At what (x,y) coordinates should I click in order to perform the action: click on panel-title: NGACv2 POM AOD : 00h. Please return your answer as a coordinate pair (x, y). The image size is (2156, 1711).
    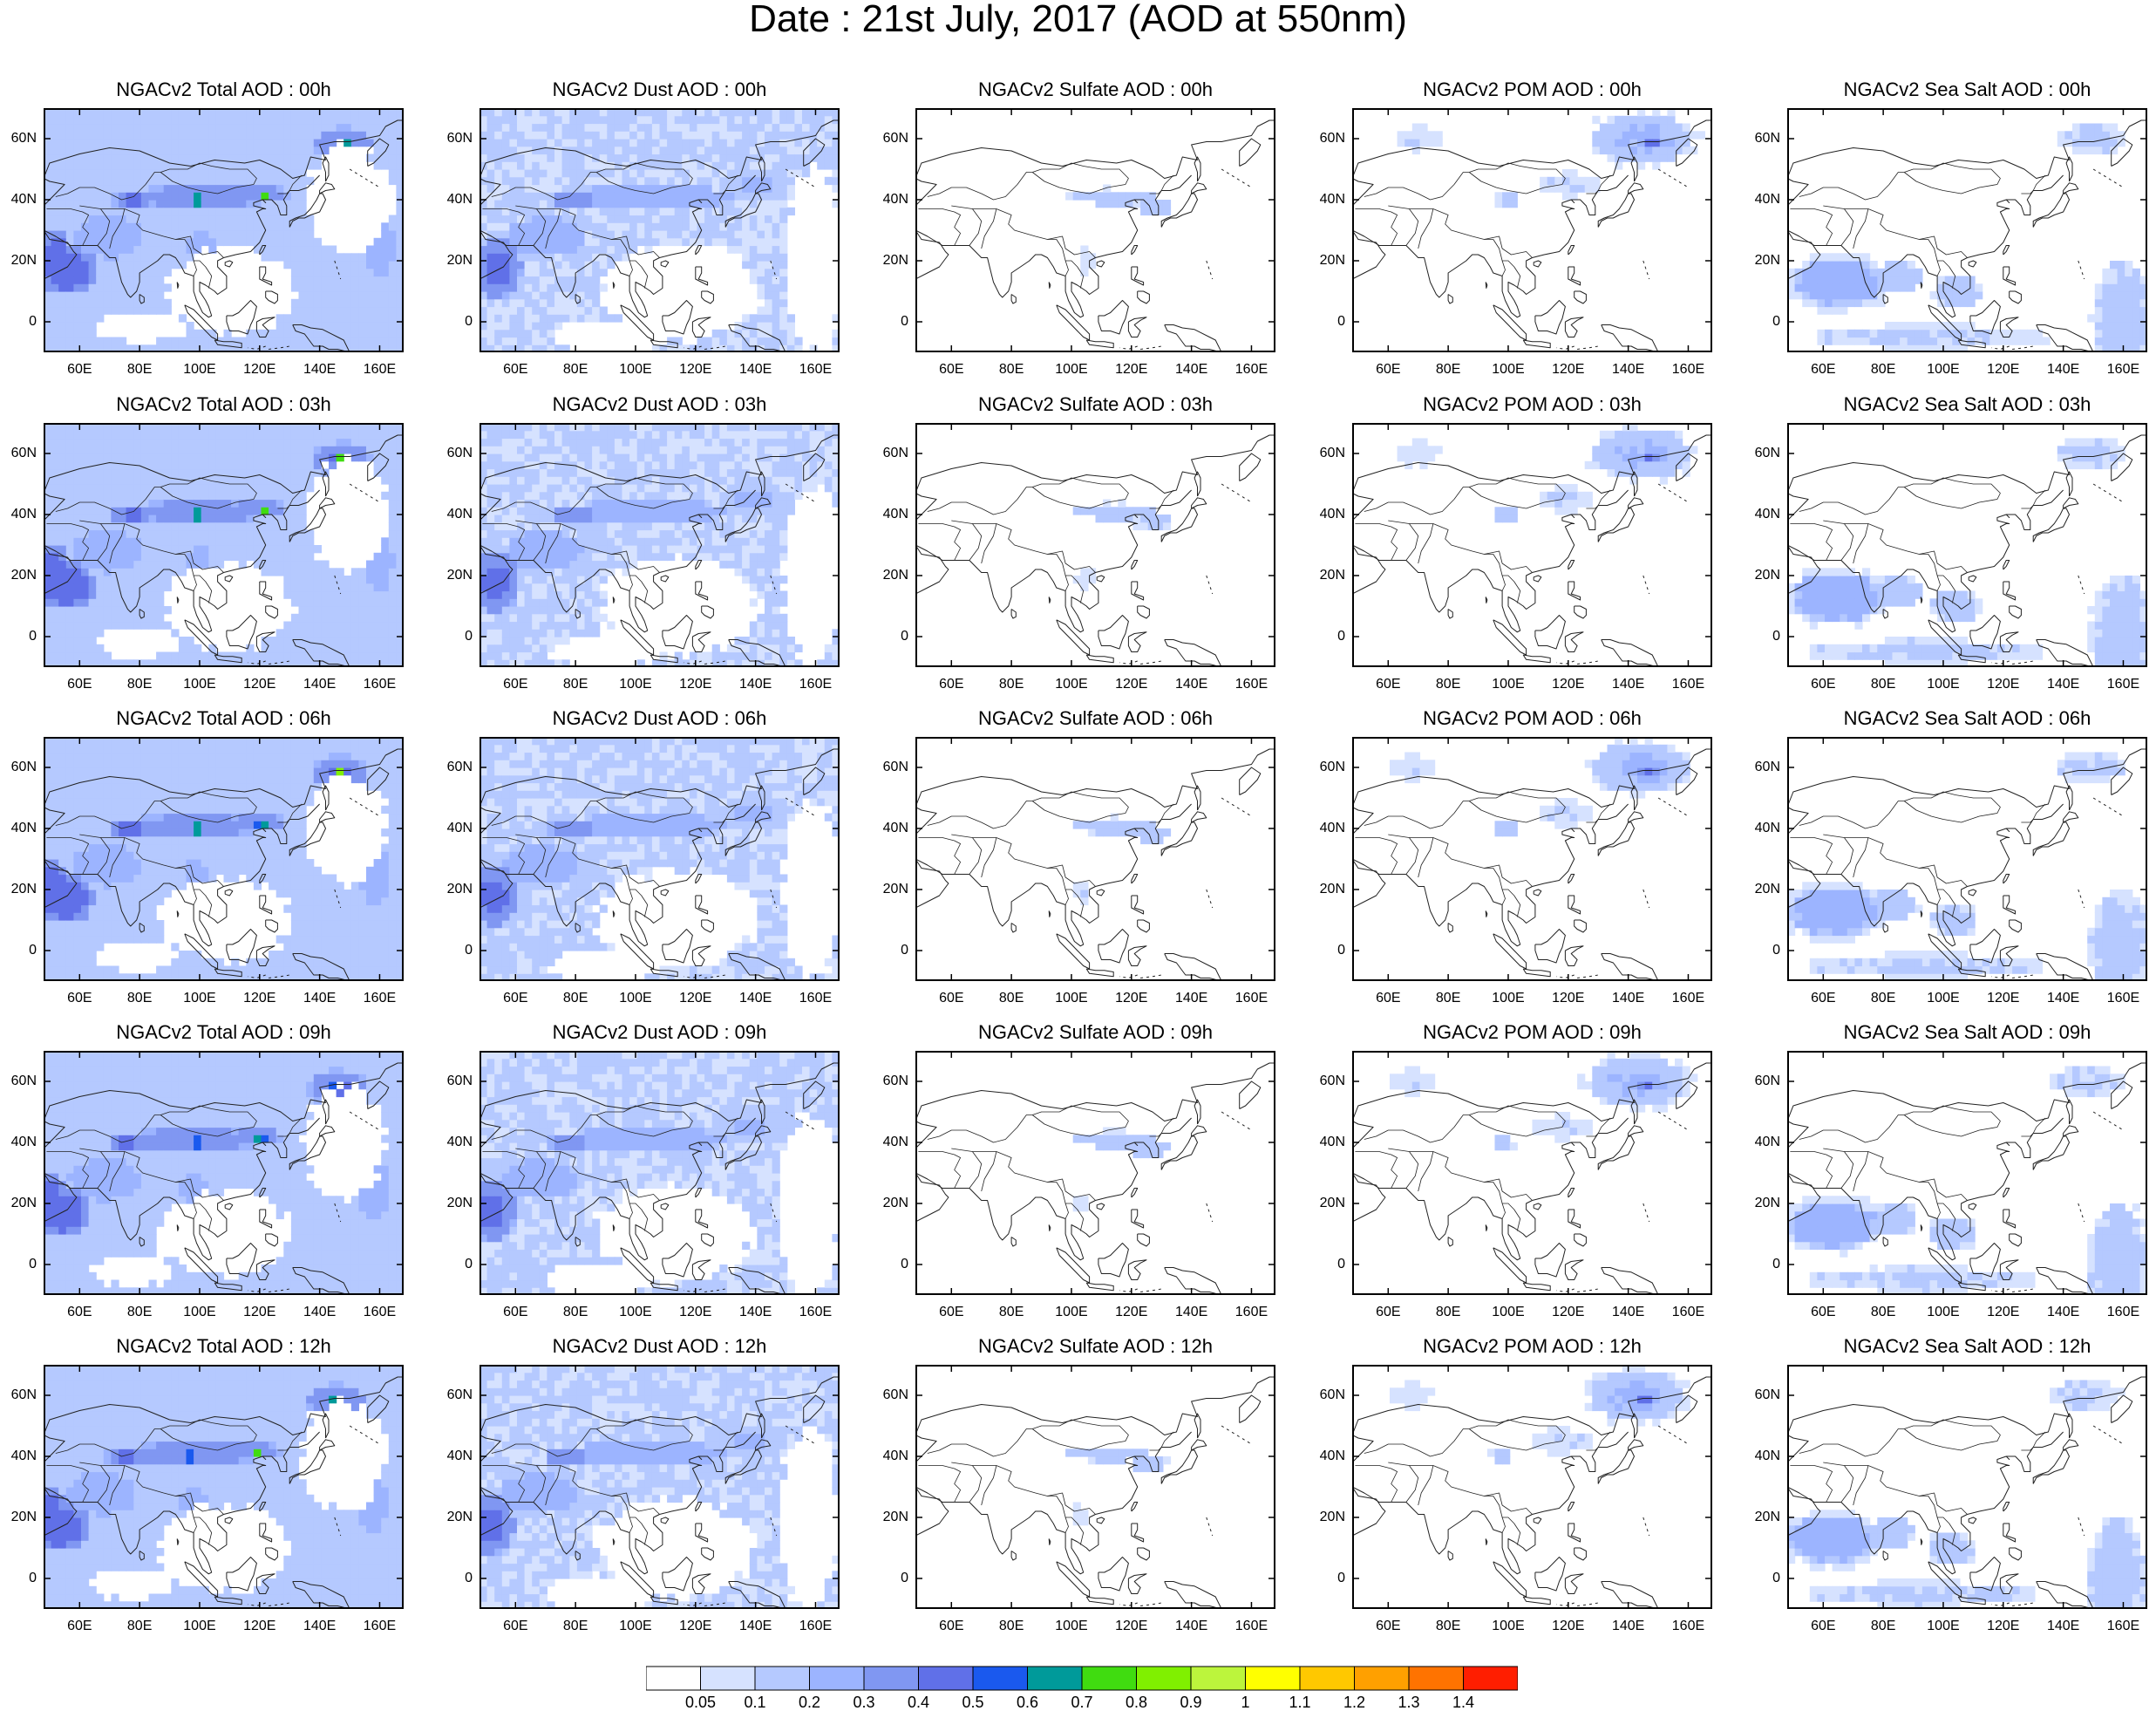
    Looking at the image, I should click on (1532, 89).